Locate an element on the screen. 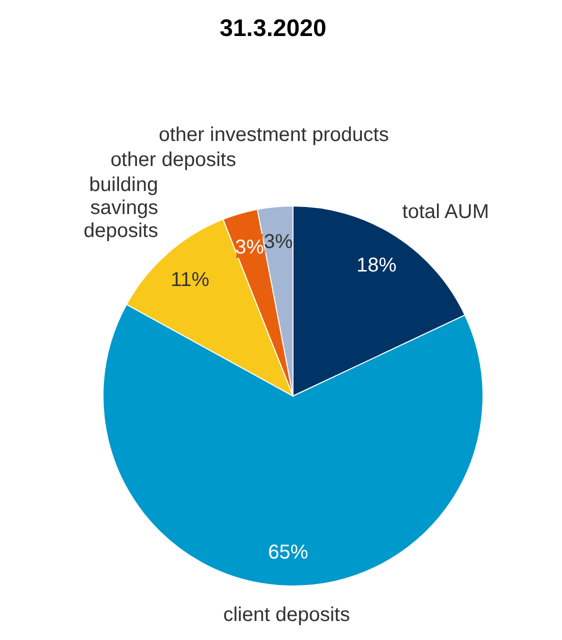 The height and width of the screenshot is (640, 562). data-label: 11% is located at coordinates (190, 280).